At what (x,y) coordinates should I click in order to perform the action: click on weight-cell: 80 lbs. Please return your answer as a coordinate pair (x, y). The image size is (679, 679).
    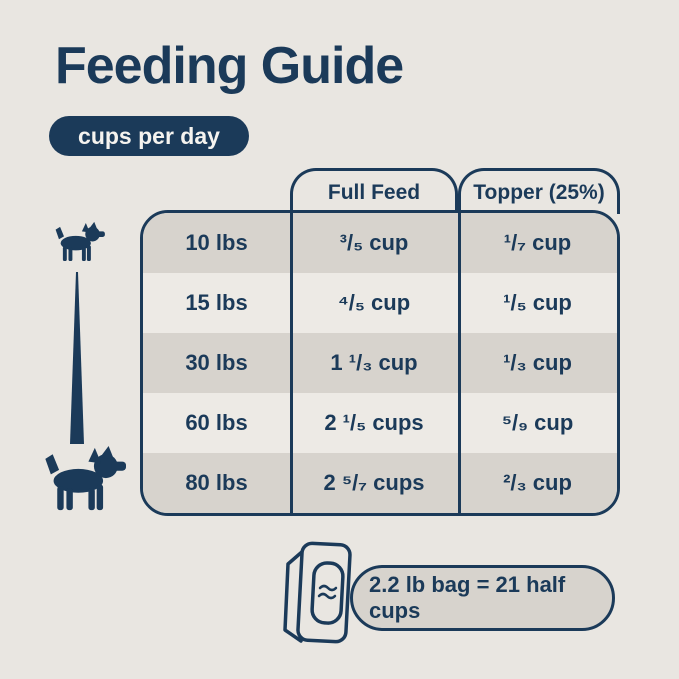
    Looking at the image, I should click on (216, 482).